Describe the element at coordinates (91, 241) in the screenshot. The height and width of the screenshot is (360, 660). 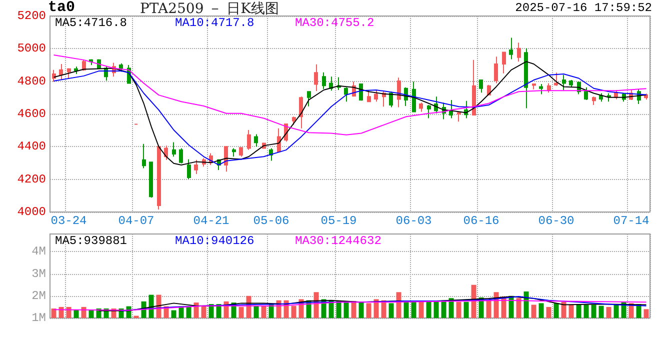
I see `annotation: MA5:939881` at that location.